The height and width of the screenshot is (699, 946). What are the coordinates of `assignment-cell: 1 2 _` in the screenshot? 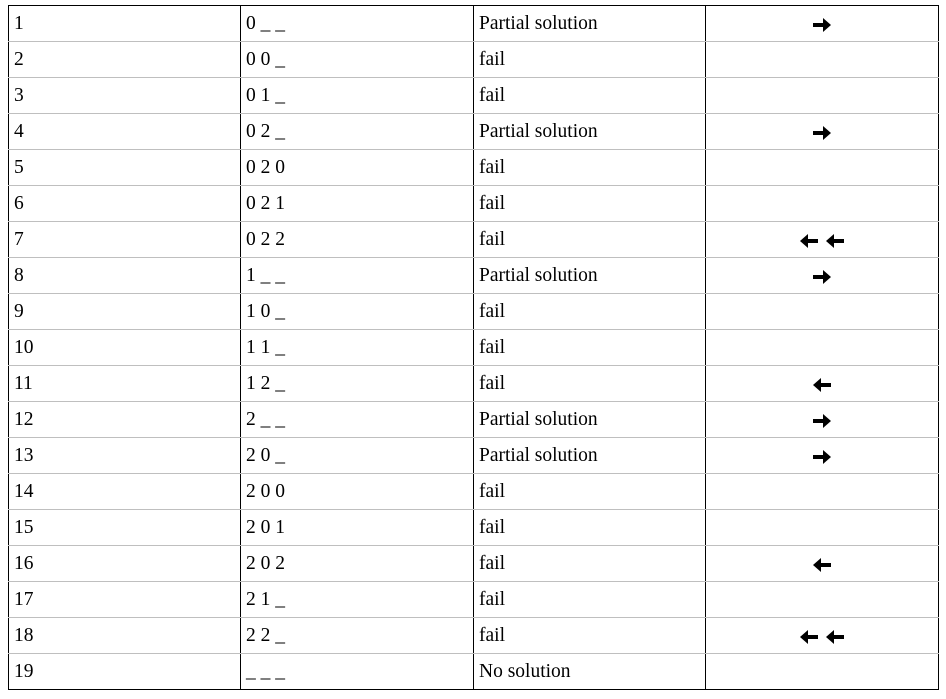 It's located at (357, 383).